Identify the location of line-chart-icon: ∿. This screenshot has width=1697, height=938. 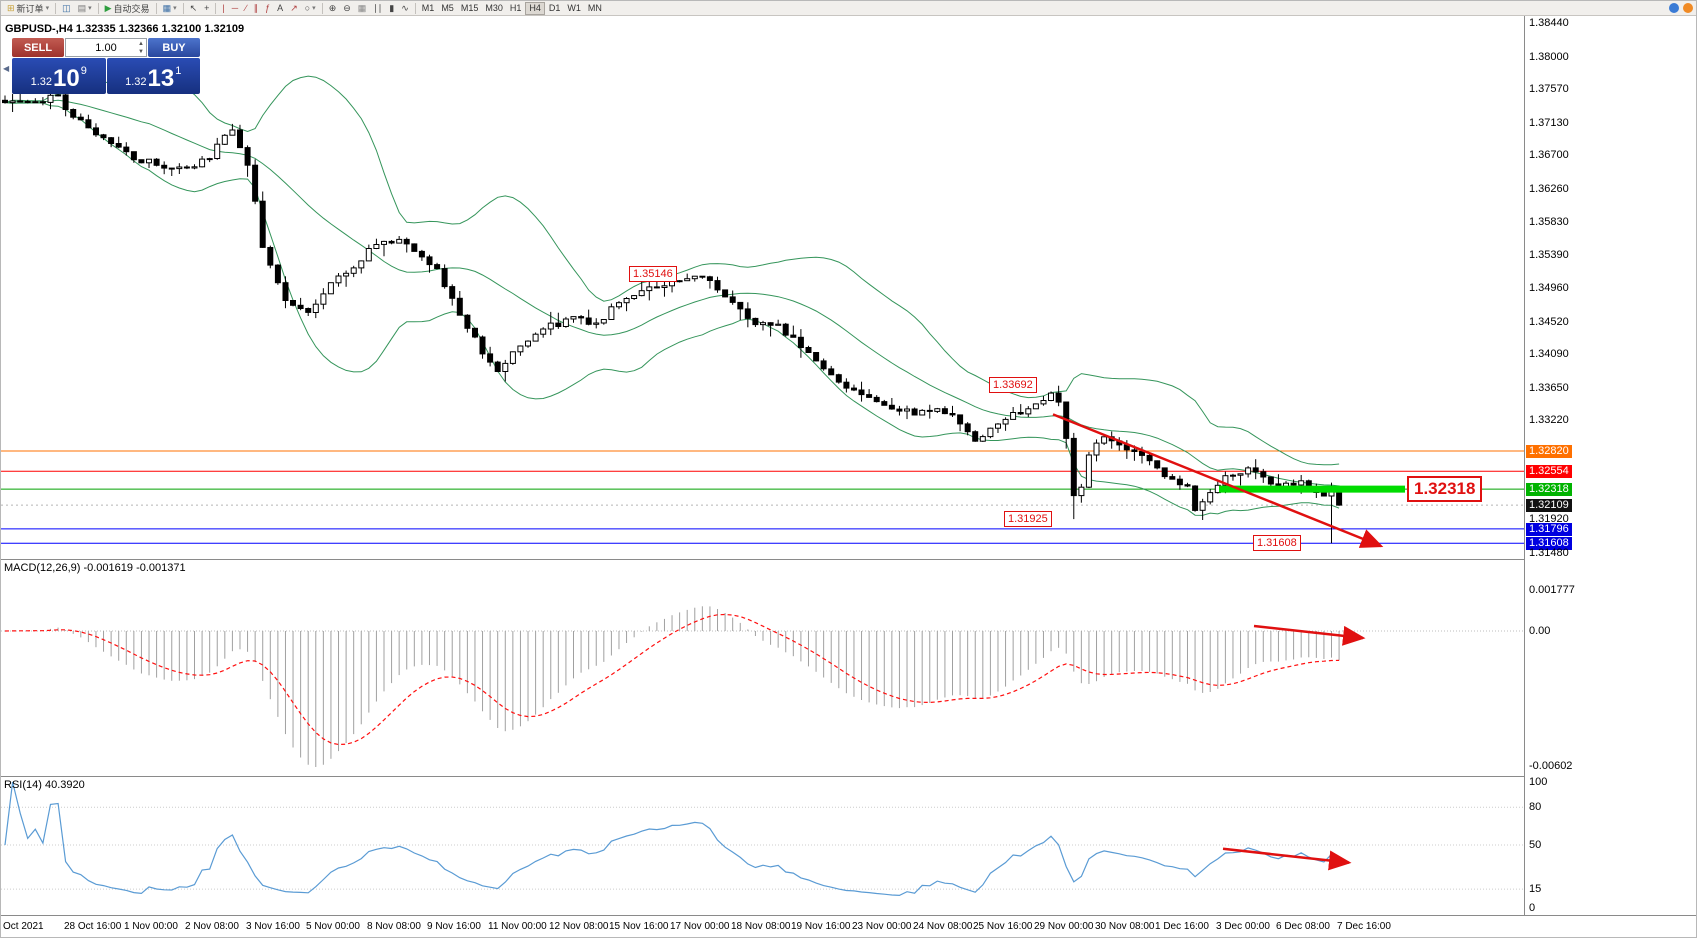
(405, 7).